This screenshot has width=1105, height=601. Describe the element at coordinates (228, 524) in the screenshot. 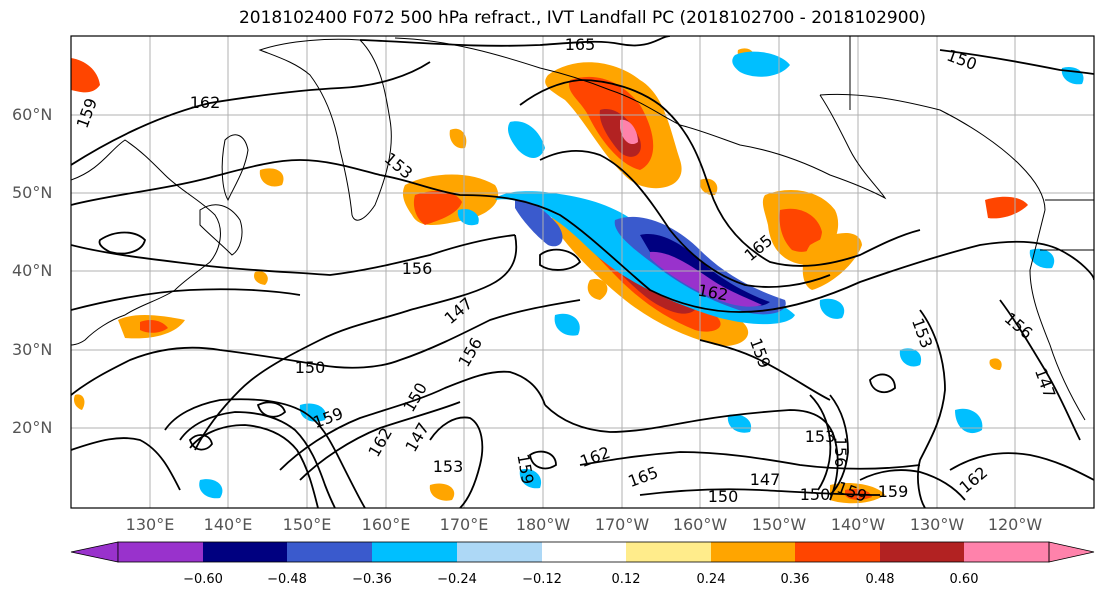

I see `lon-label: 140°E` at that location.